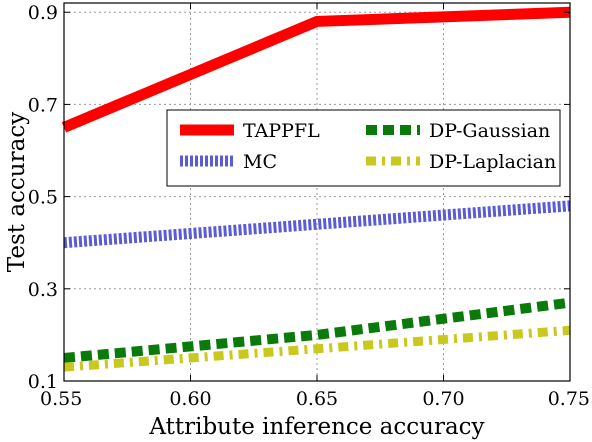 This screenshot has width=592, height=442. I want to click on legend: TAPPFL MC DP-Gaussian DP-Laplacian, so click(363, 148).